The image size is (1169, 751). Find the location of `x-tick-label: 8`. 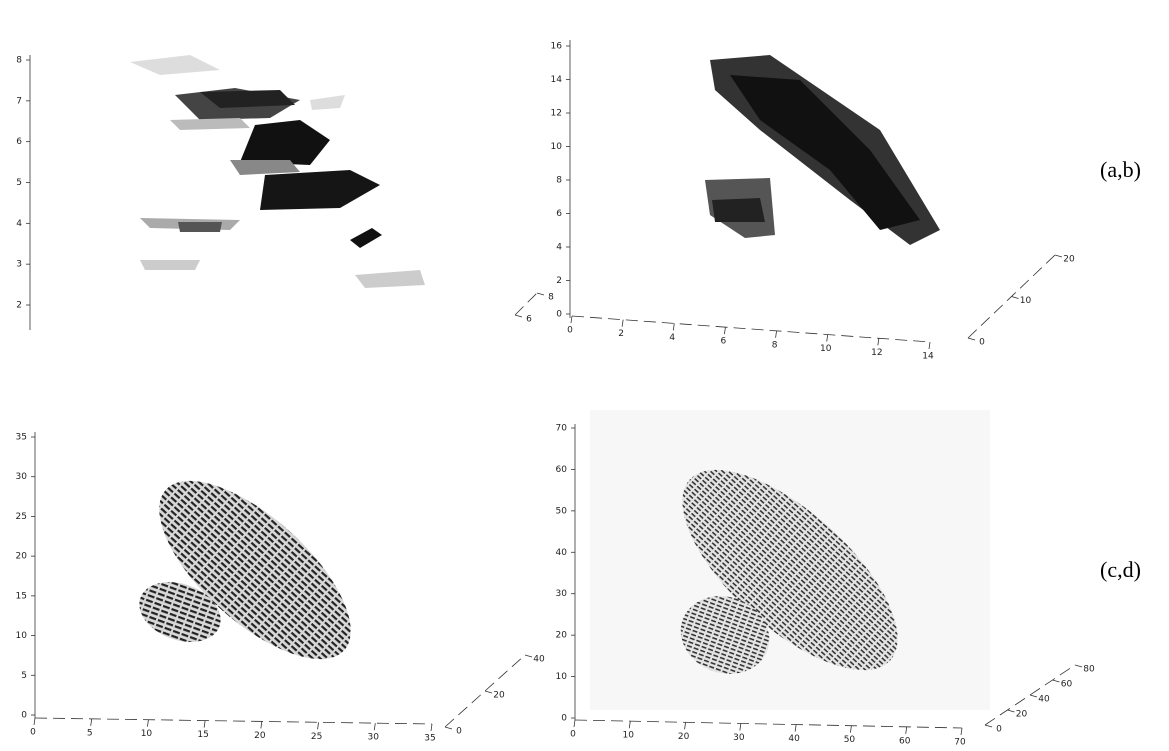

x-tick-label: 8 is located at coordinates (775, 345).